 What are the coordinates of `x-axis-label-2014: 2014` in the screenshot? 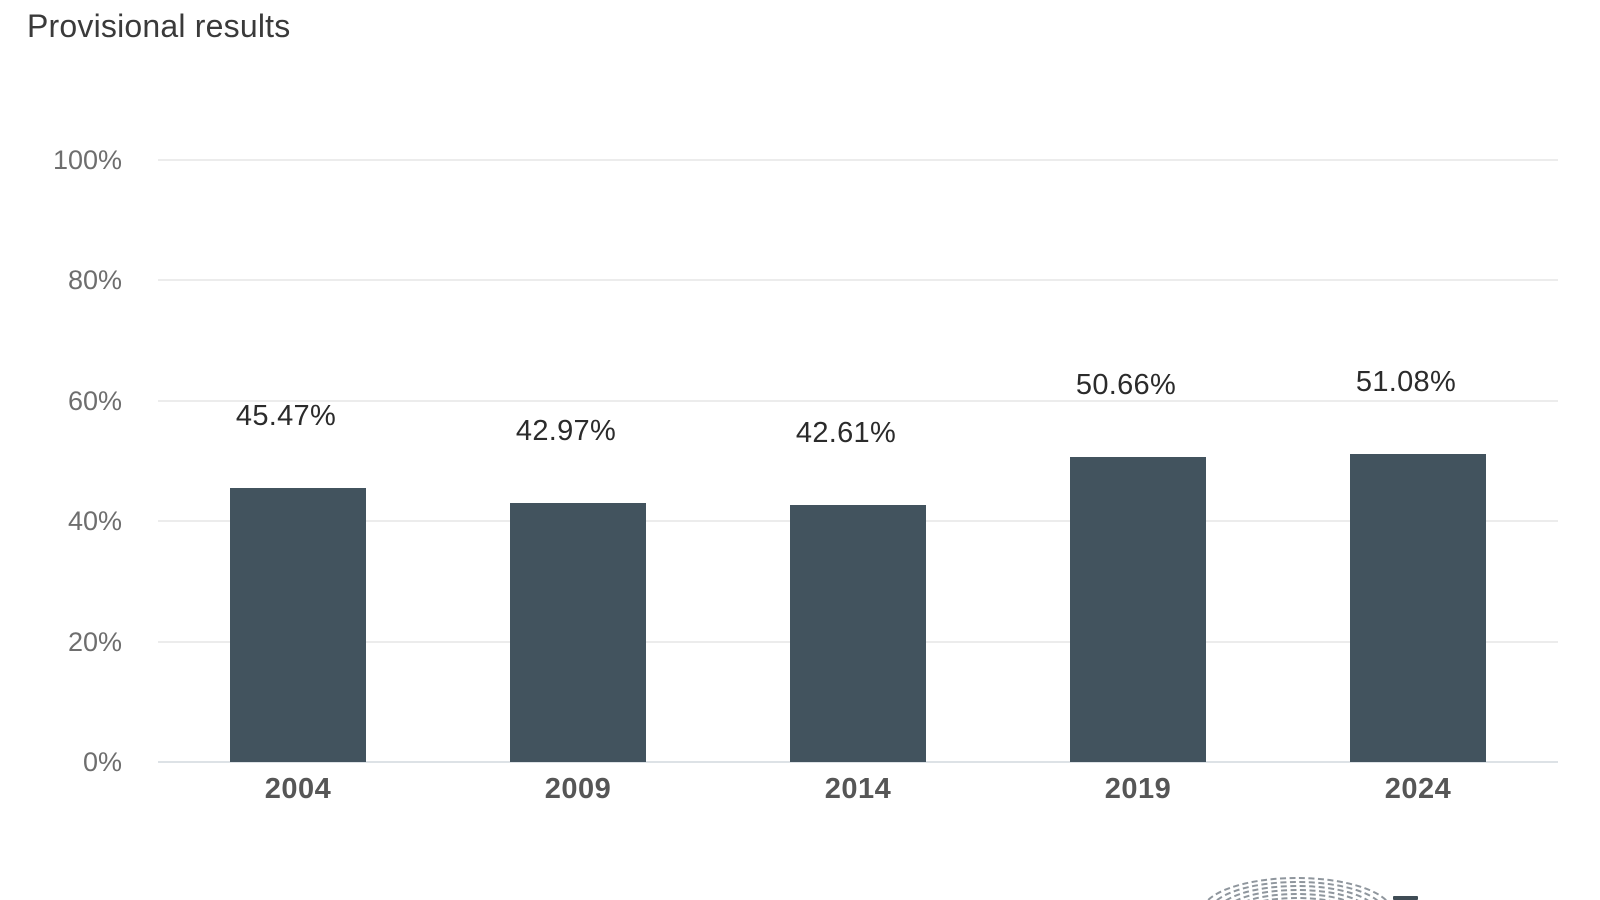 It's located at (858, 789).